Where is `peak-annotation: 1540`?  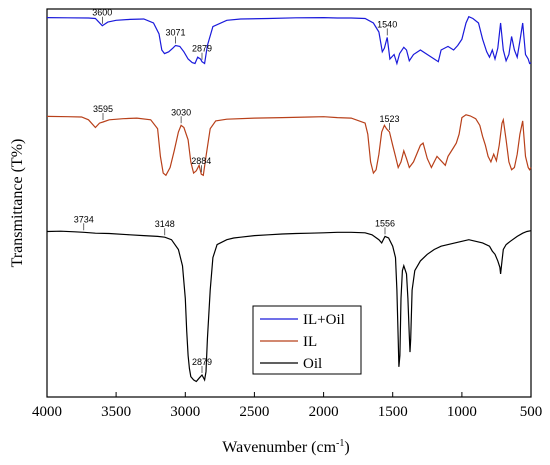 peak-annotation: 1540 is located at coordinates (387, 24).